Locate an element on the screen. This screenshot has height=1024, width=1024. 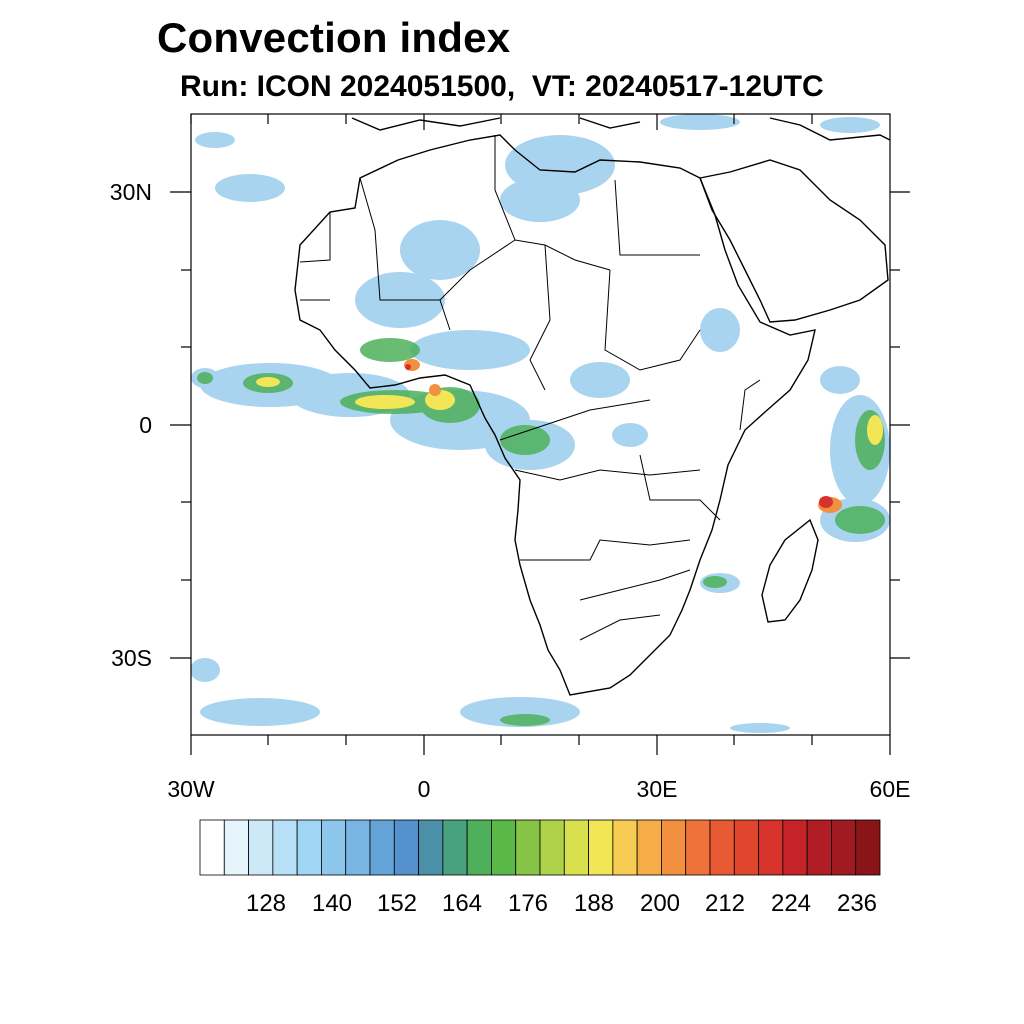
colorbar-label: 200 is located at coordinates (660, 903).